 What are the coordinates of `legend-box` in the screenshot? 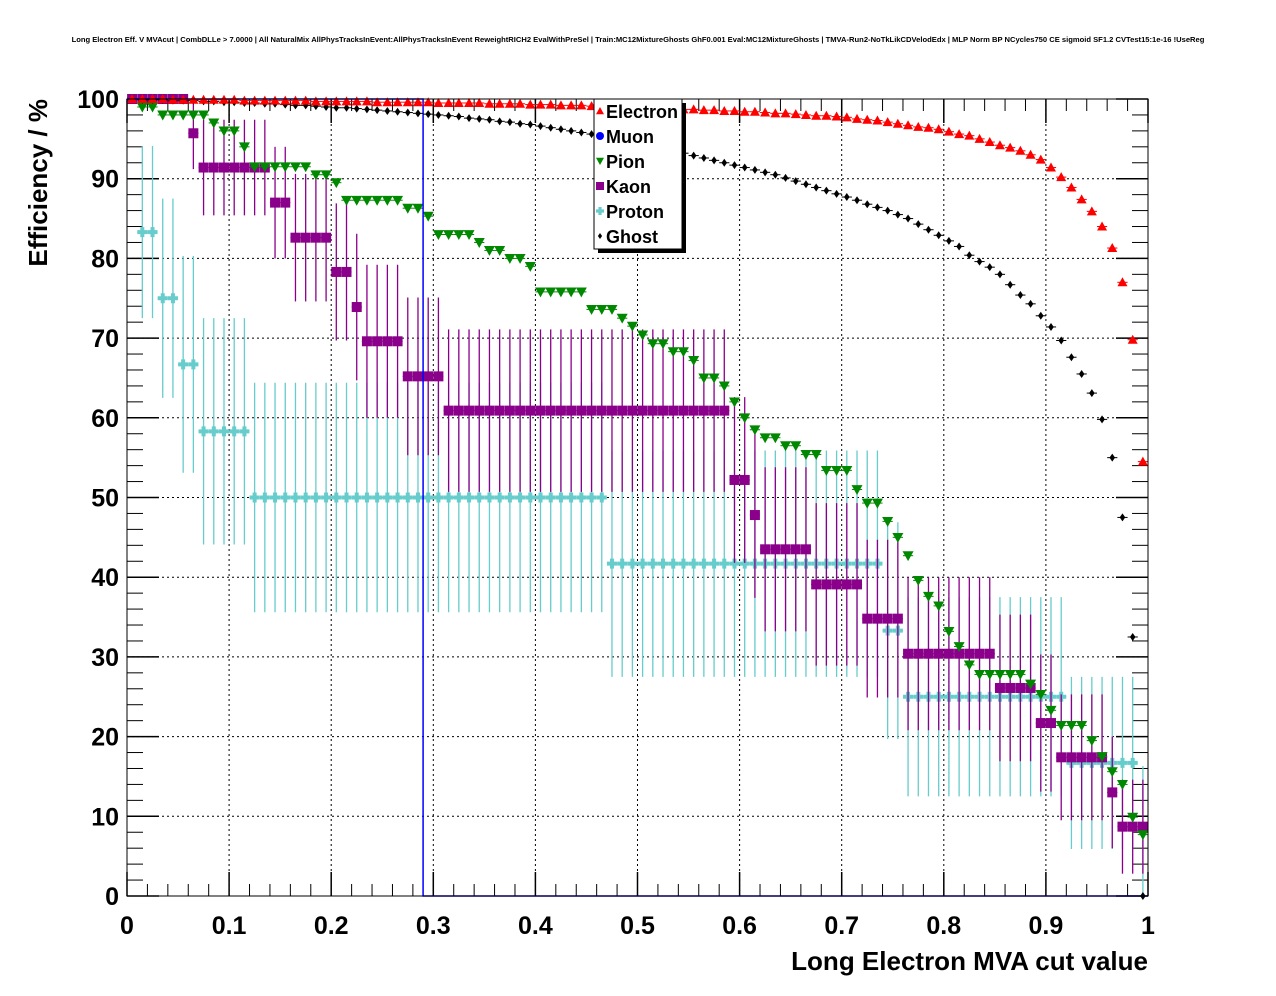 It's located at (638, 174).